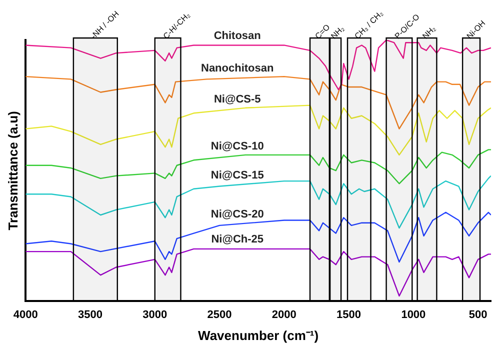  Describe the element at coordinates (219, 314) in the screenshot. I see `x-tick-label: 2500` at that location.